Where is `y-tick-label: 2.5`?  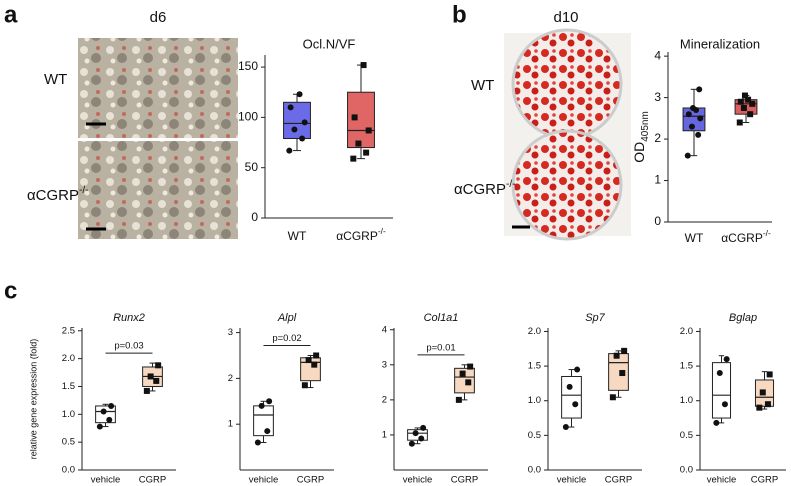 y-tick-label: 2.5 is located at coordinates (68, 330).